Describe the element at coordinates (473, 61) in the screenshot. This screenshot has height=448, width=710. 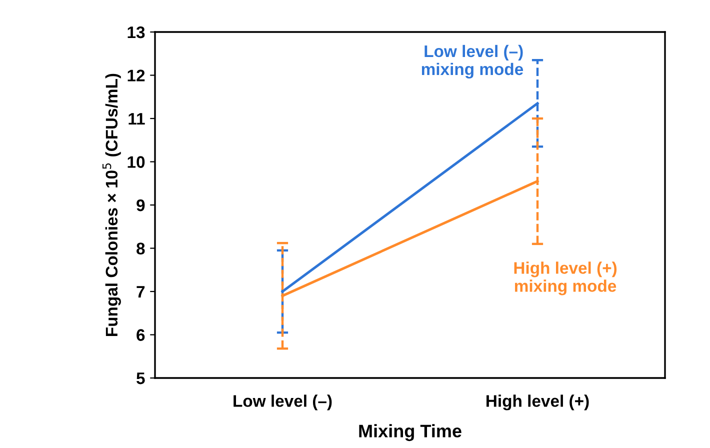
I see `series-label: Low level (–) mixing mode` at that location.